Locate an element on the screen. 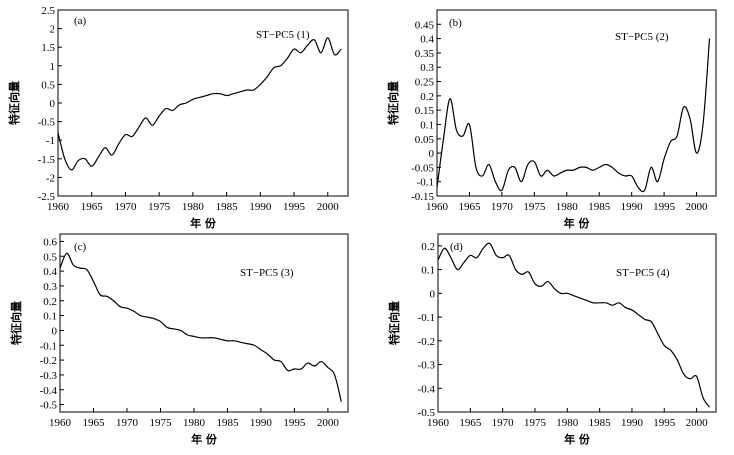 This screenshot has height=455, width=734. panel-label: (b) is located at coordinates (455, 23).